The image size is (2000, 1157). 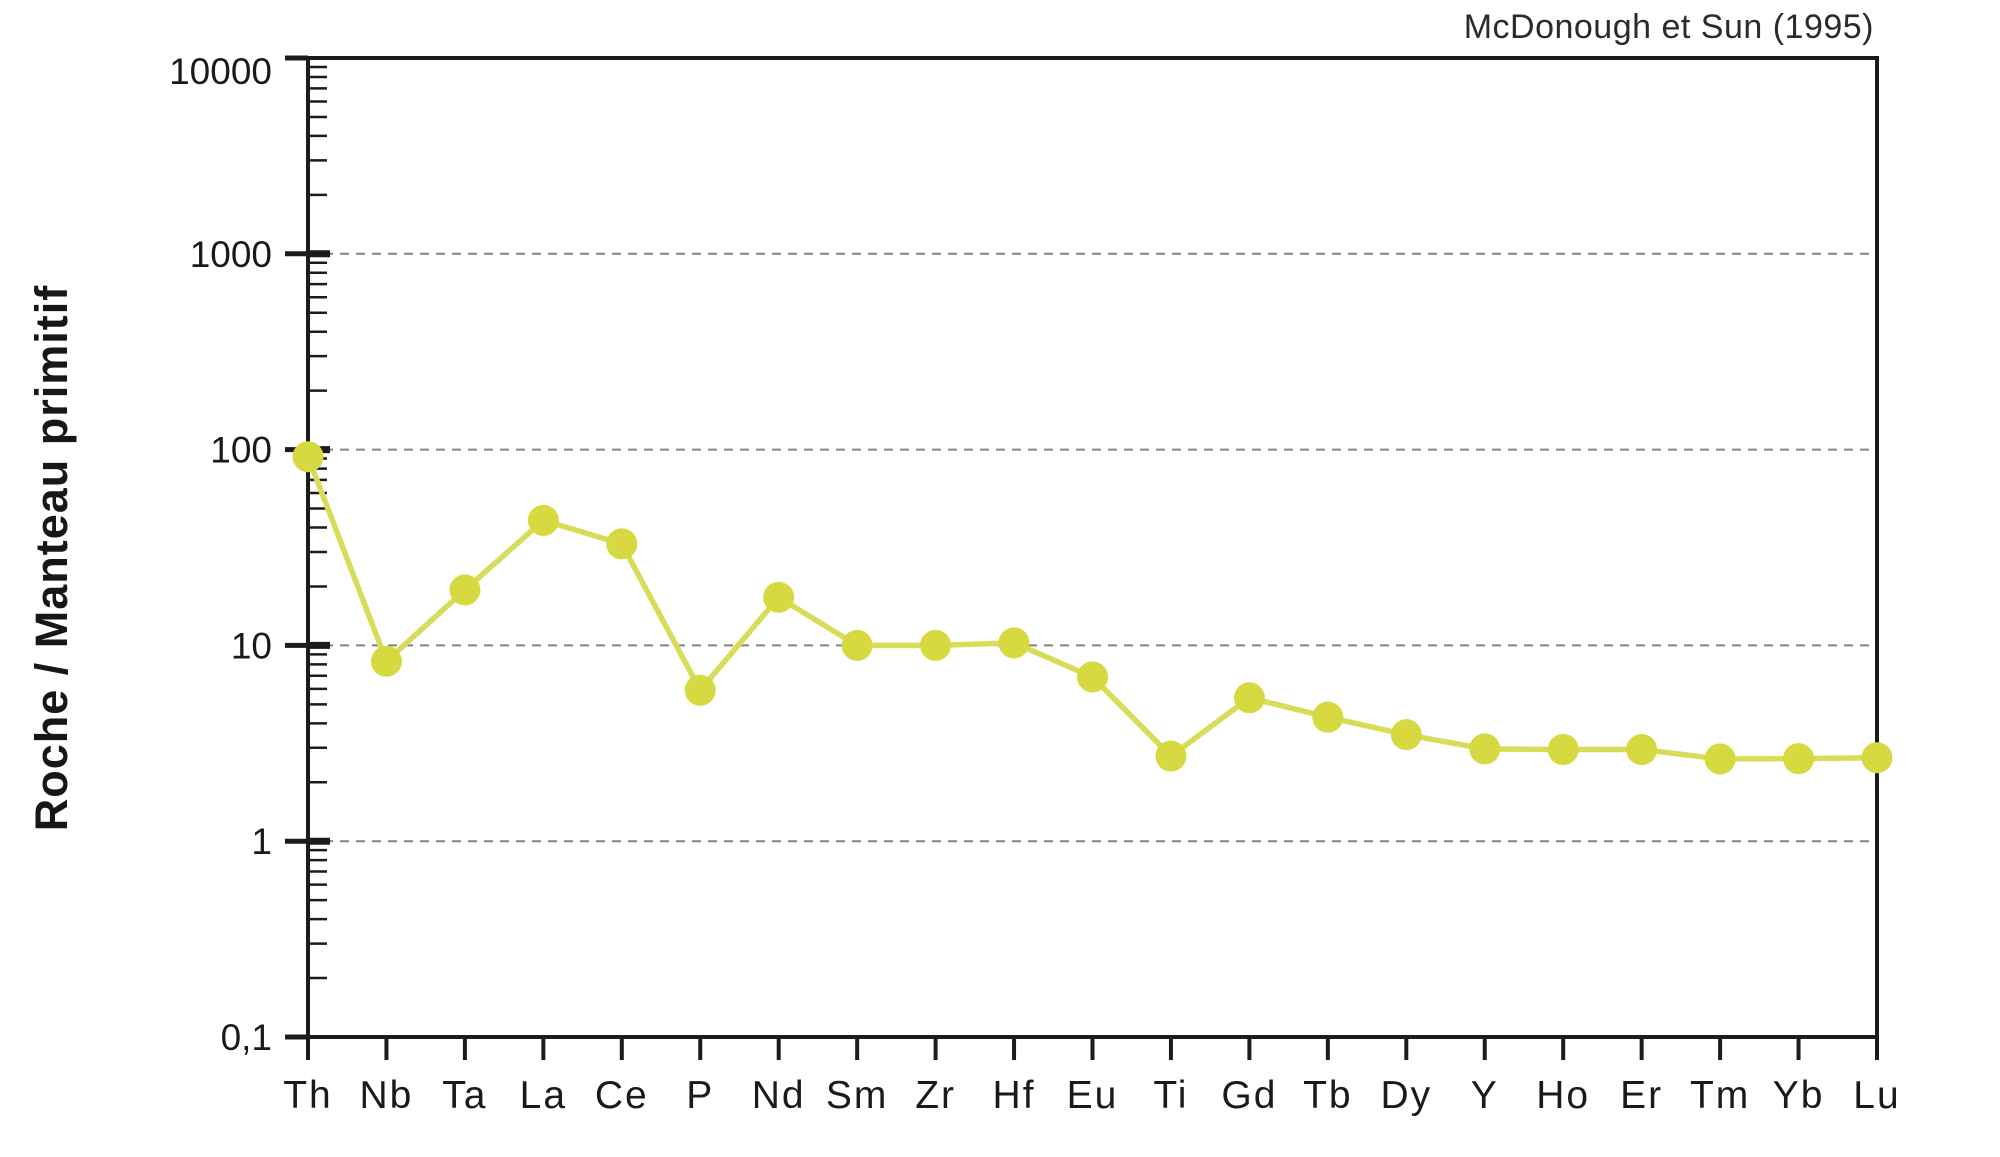 I want to click on data-point-Er, so click(x=1642, y=749).